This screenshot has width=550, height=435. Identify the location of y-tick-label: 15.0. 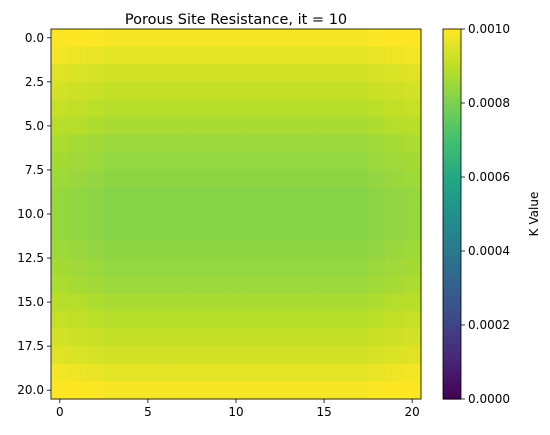
(30, 302).